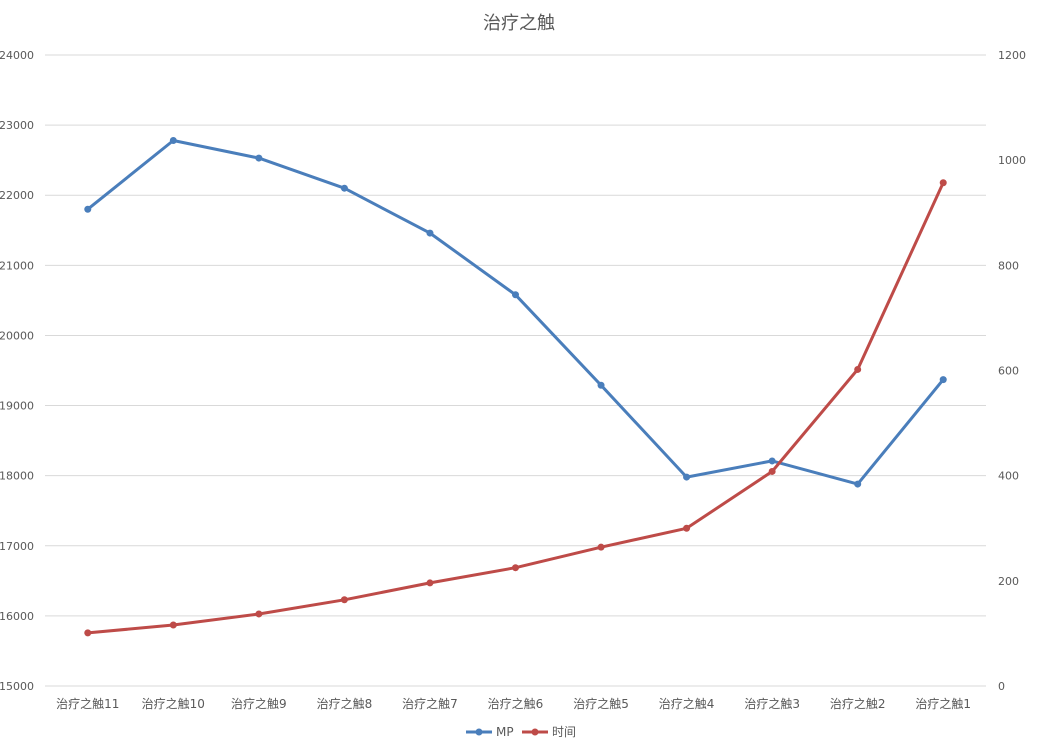  What do you see at coordinates (1008, 265) in the screenshot?
I see `right-tick-label: 800` at bounding box center [1008, 265].